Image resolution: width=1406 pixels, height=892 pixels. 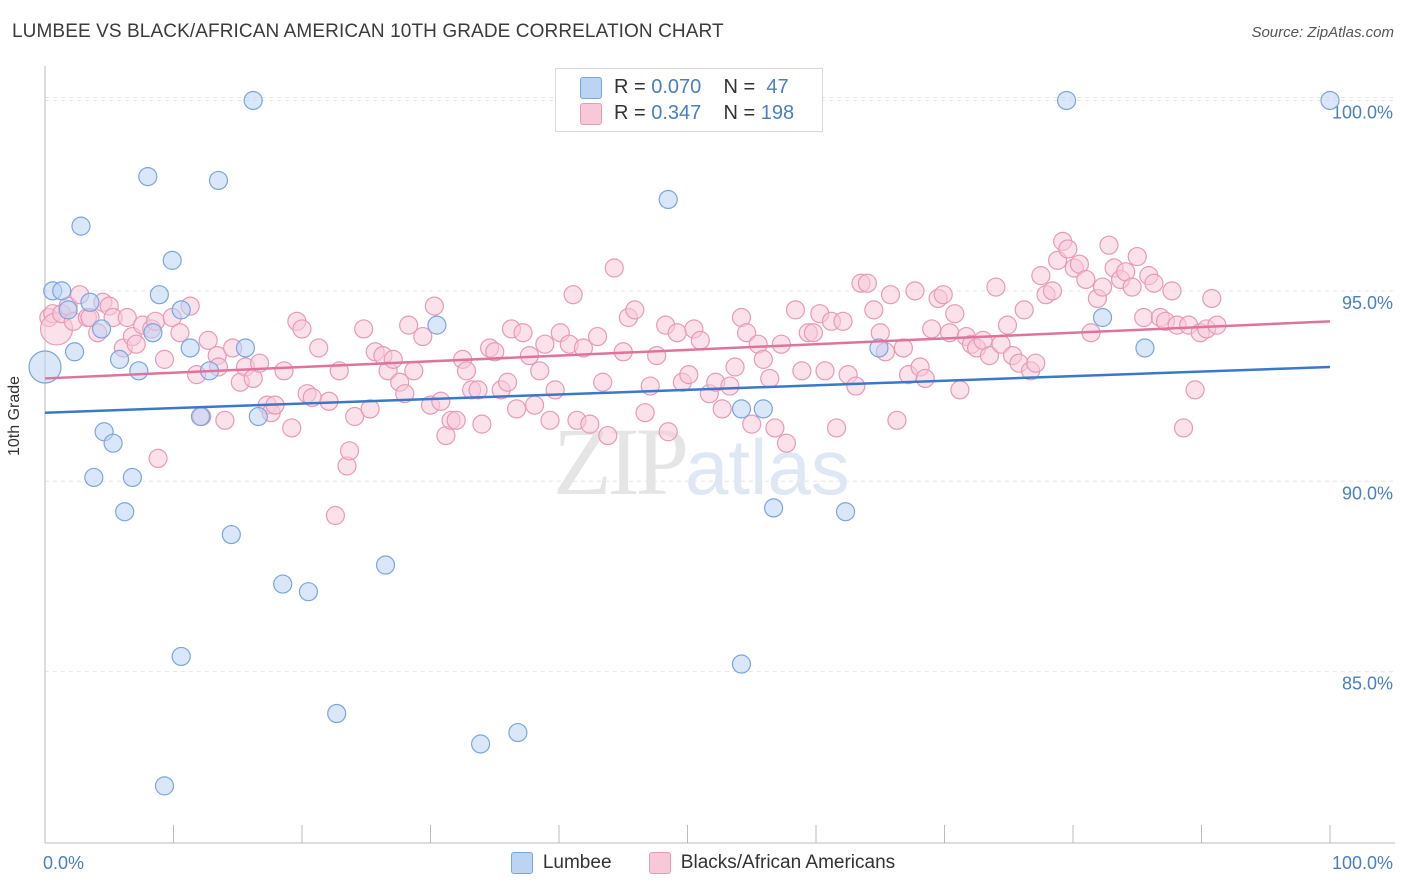 I want to click on black-trend-line, so click(x=687, y=350).